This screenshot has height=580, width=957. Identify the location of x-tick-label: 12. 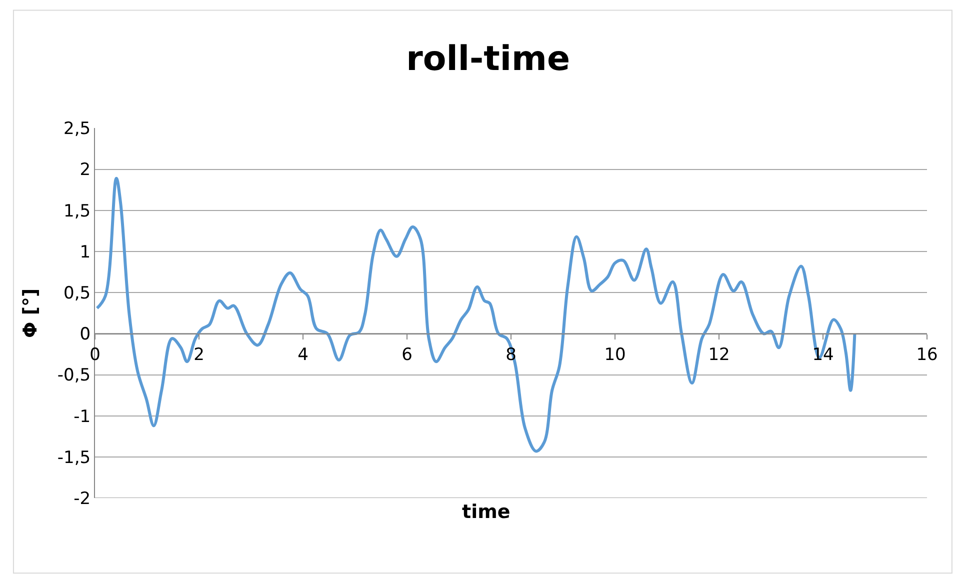
(719, 355).